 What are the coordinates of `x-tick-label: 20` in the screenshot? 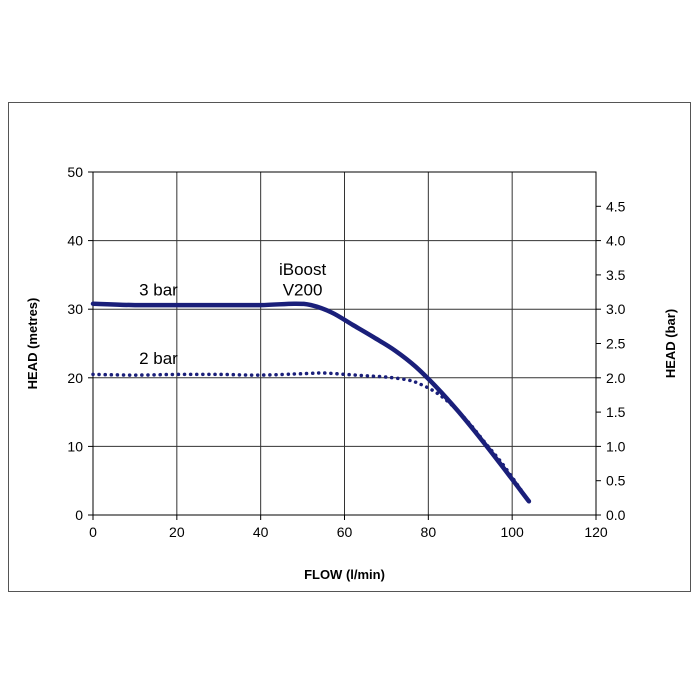 It's located at (177, 532).